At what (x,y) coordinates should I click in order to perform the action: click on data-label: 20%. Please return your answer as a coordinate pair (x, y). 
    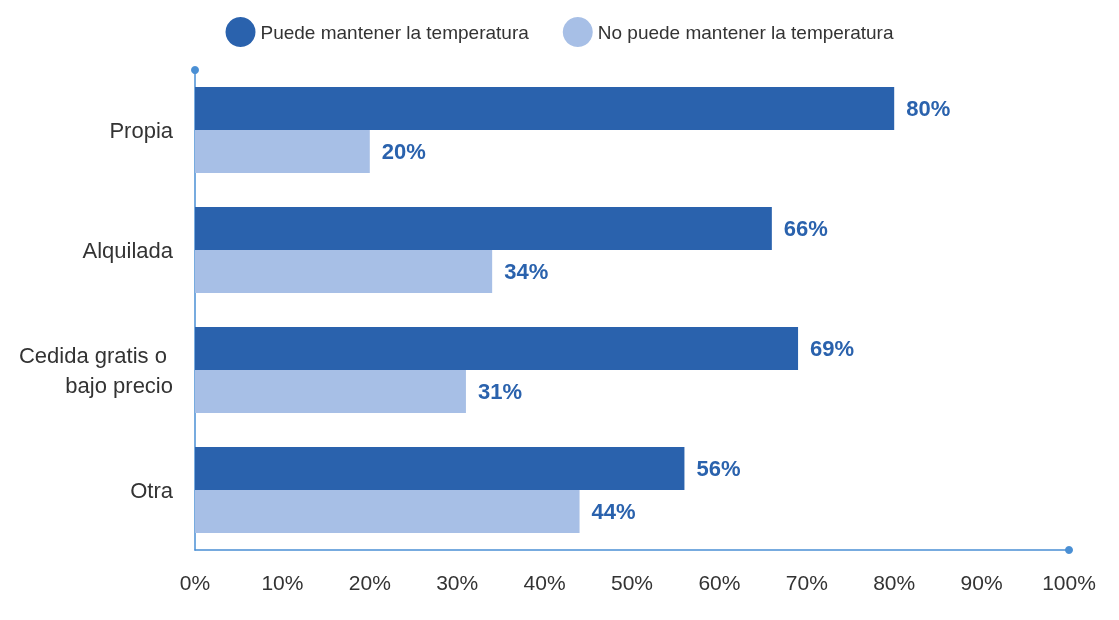
    Looking at the image, I should click on (403, 151).